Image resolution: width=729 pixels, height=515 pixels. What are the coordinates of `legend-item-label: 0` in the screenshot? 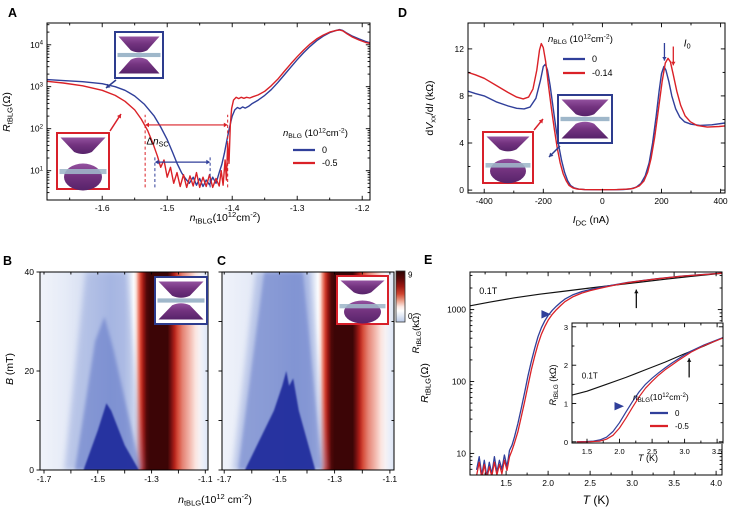 It's located at (324, 150).